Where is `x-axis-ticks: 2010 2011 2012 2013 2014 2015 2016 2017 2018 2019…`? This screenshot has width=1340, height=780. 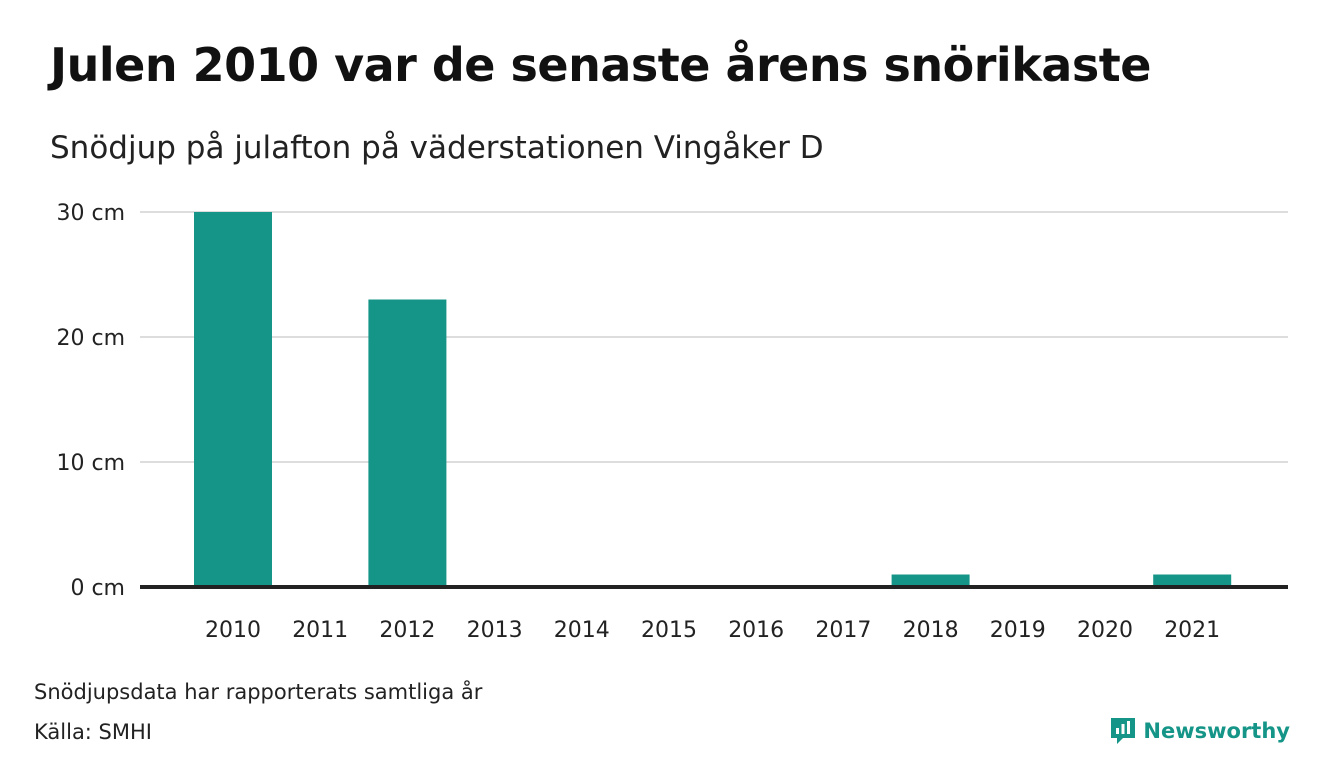 x-axis-ticks: 2010 2011 2012 2013 2014 2015 2016 2017 2018 2019… is located at coordinates (712, 630).